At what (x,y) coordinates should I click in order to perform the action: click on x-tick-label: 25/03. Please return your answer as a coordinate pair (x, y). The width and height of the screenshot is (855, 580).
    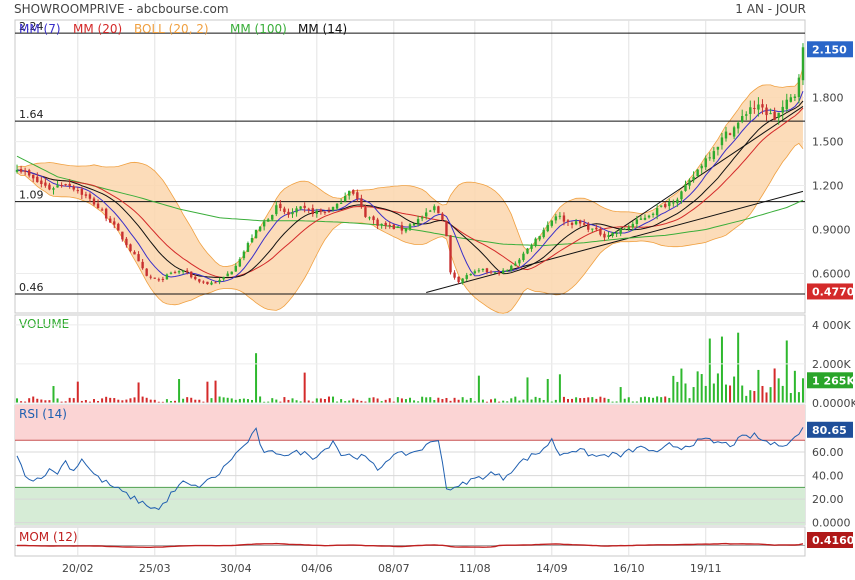
    Looking at the image, I should click on (155, 568).